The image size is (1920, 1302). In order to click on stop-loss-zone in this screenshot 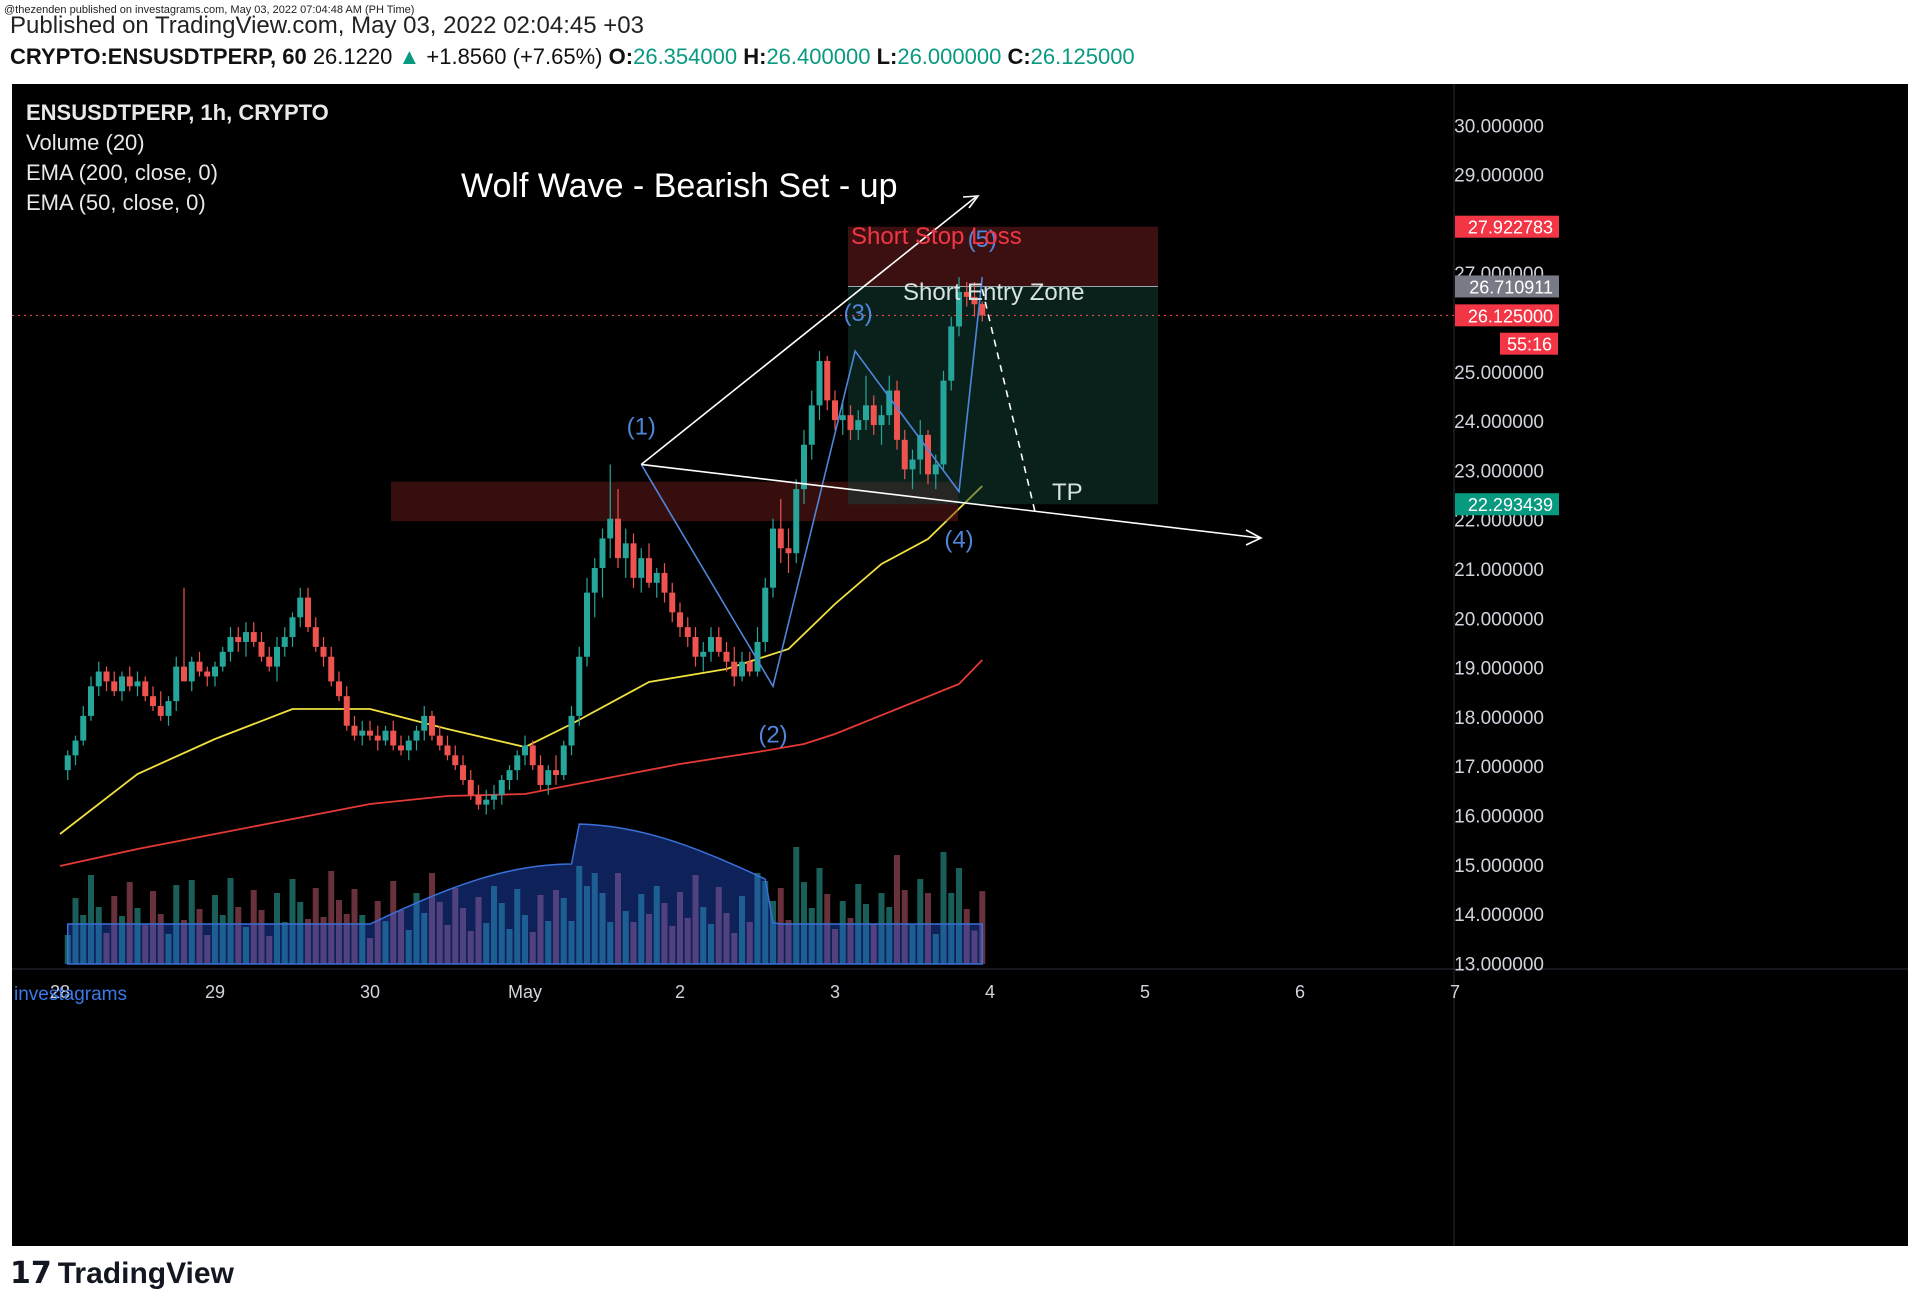, I will do `click(1003, 256)`.